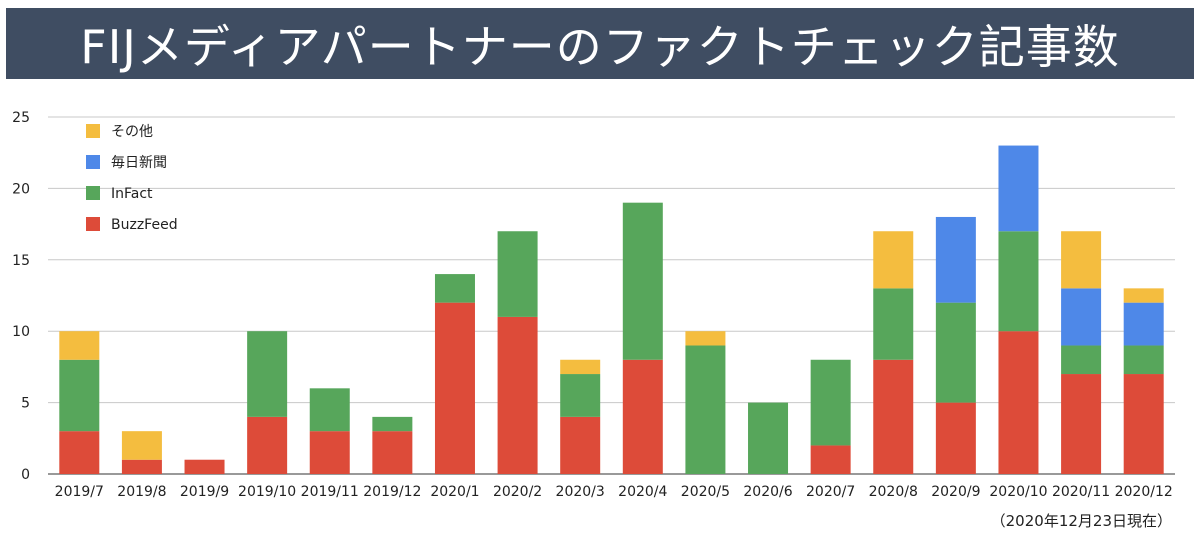 Image resolution: width=1200 pixels, height=537 pixels. Describe the element at coordinates (705, 492) in the screenshot. I see `x-tick-label: 2020/5` at that location.